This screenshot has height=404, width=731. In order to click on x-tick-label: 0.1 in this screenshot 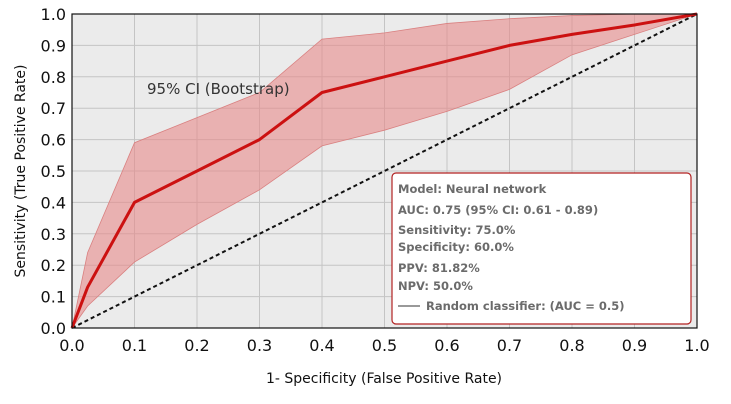, I will do `click(134, 345)`.